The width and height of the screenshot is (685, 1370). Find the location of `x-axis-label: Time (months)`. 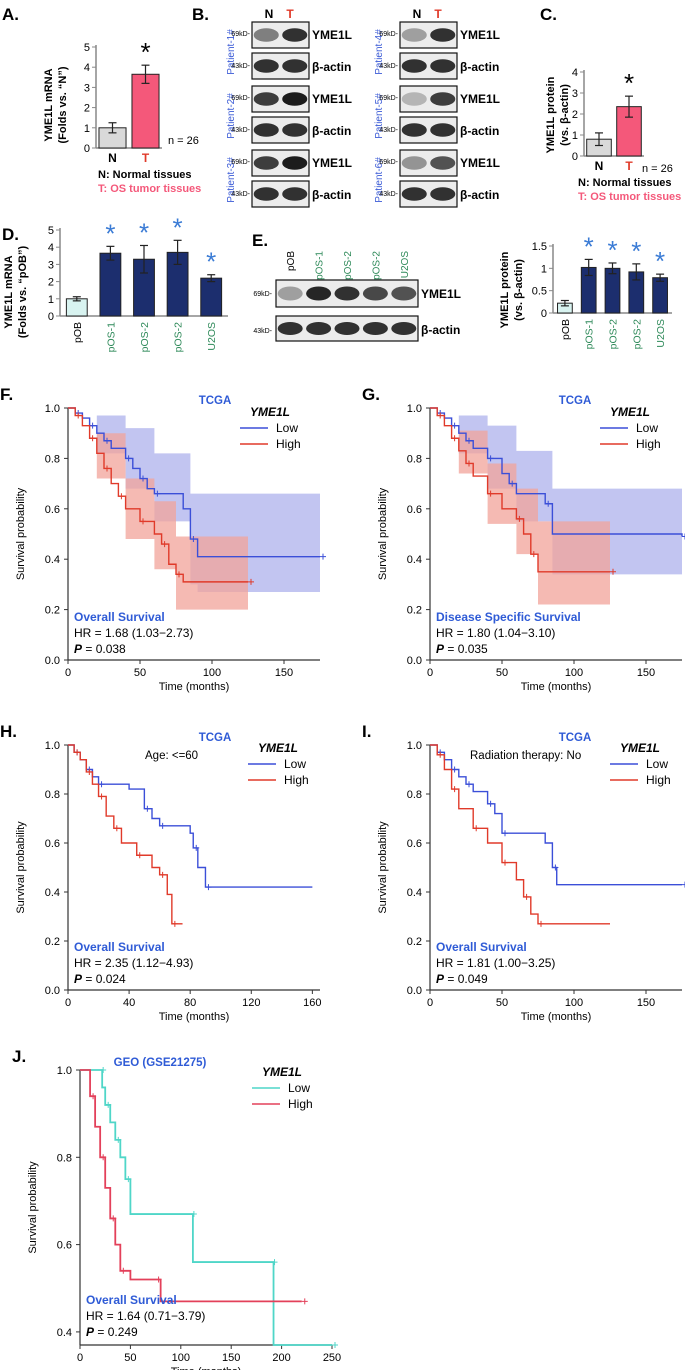

x-axis-label: Time (months) is located at coordinates (556, 687).